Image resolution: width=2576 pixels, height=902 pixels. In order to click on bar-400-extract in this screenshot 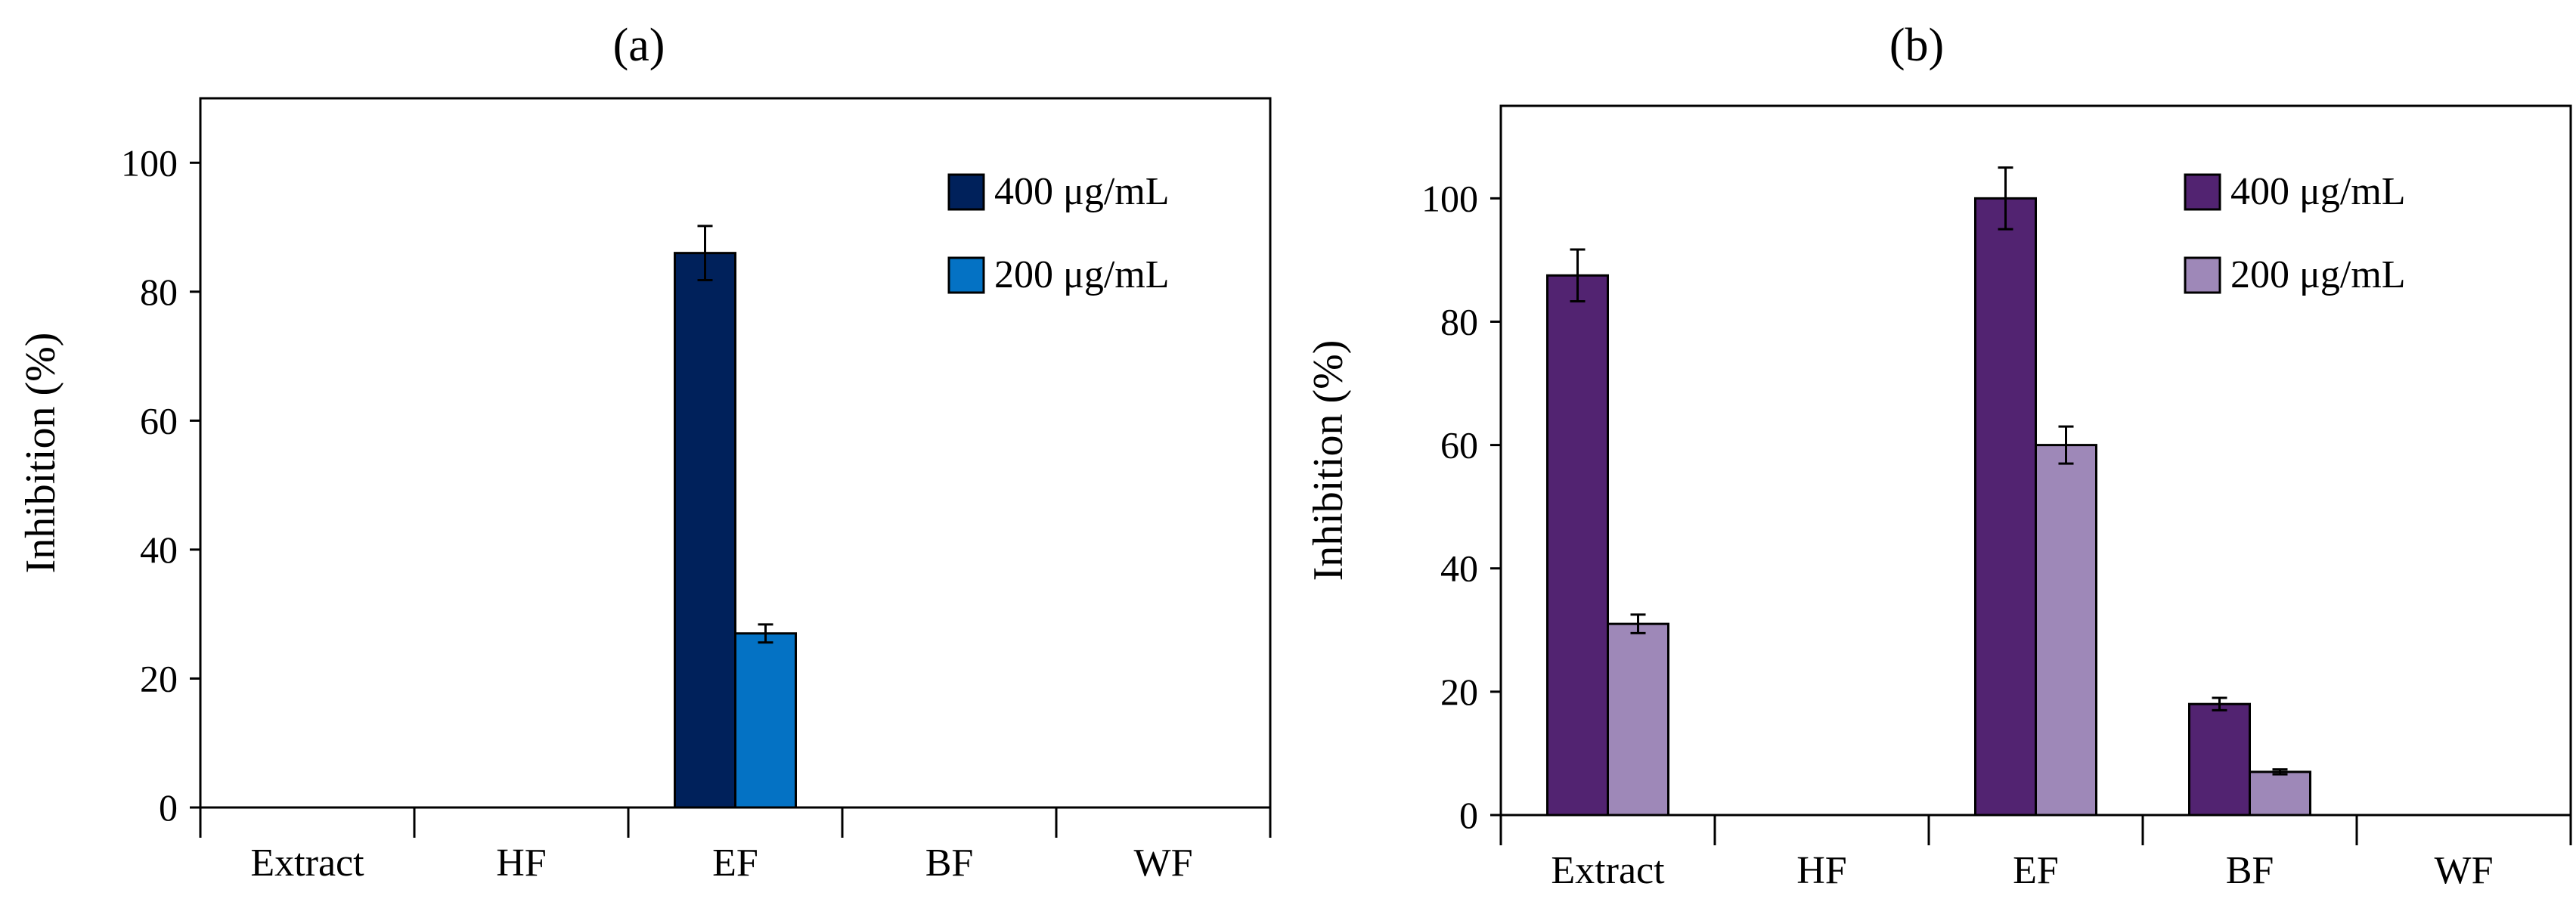, I will do `click(1577, 545)`.